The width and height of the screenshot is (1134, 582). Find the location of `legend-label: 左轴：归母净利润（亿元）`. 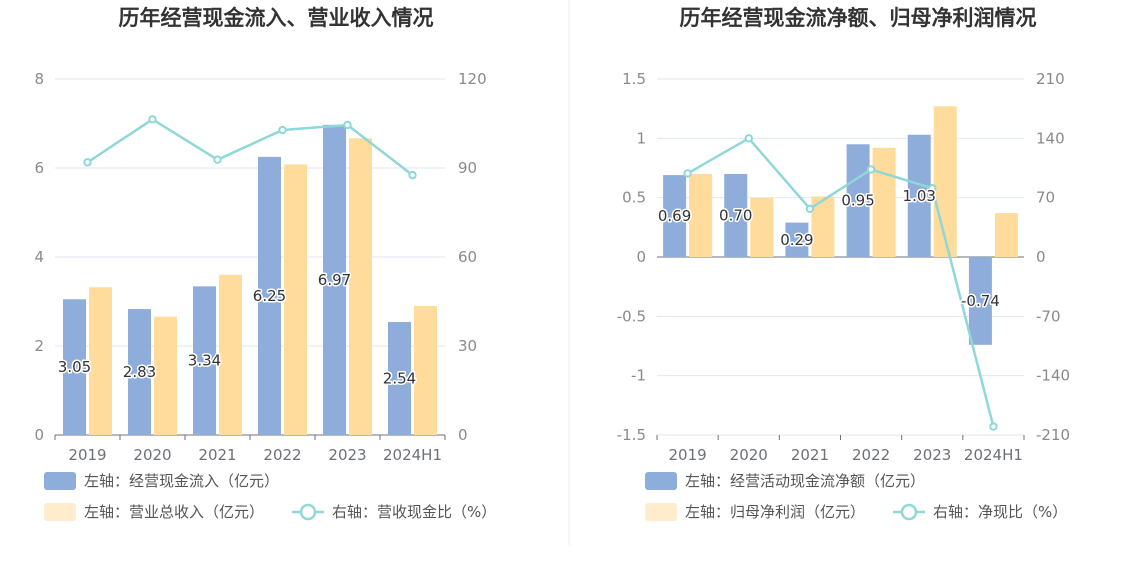

legend-label: 左轴：归母净利润（亿元） is located at coordinates (775, 512).